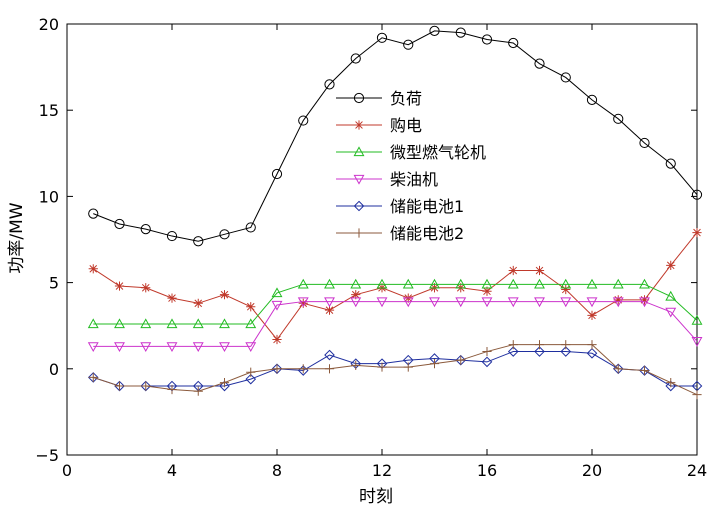 This screenshot has height=517, width=713. What do you see at coordinates (382, 470) in the screenshot?
I see `x-tick-label: 12` at bounding box center [382, 470].